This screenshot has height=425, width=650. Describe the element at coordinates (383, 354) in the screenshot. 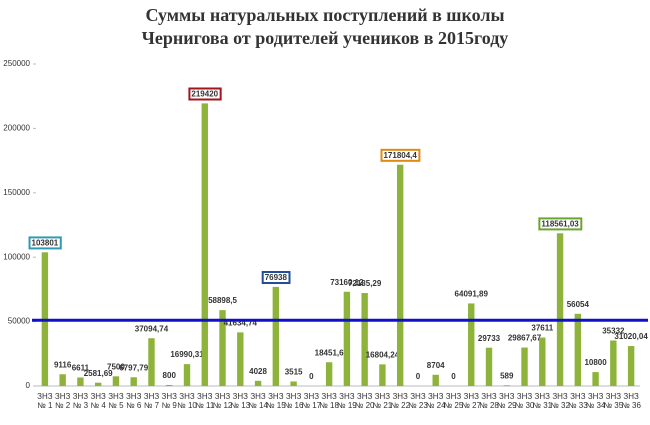

I see `data-label: 16804,24` at that location.